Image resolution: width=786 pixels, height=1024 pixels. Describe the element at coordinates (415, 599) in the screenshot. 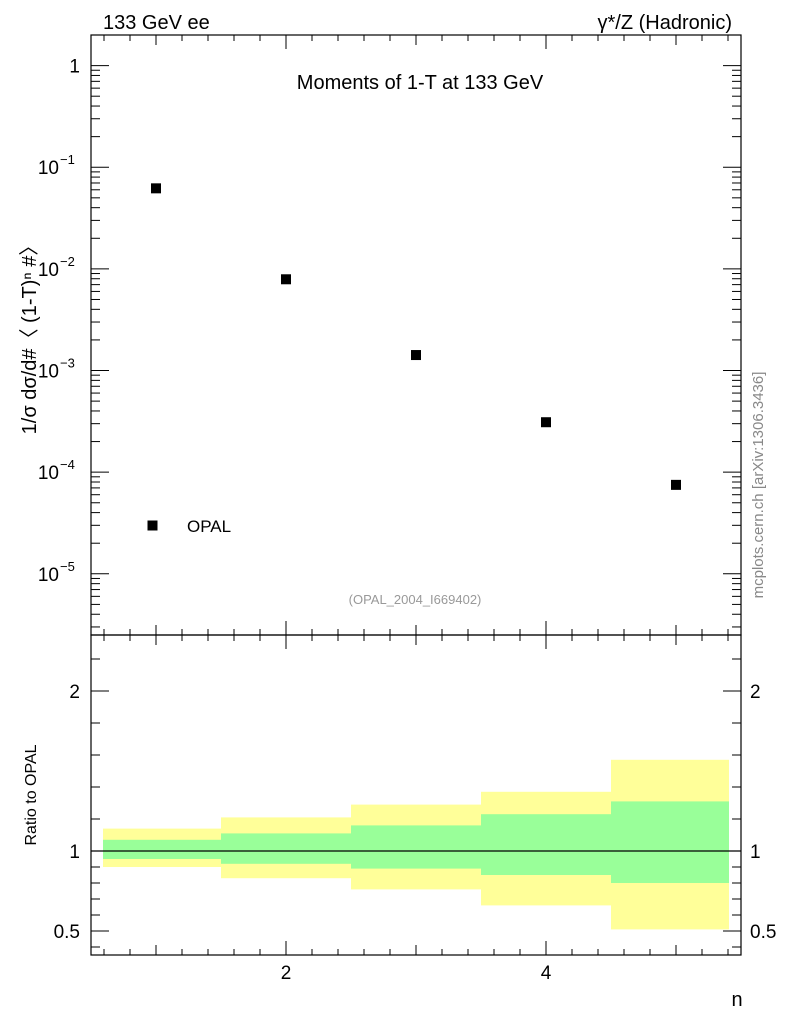

I see `analysis-id: (OPAL_2004_I669402)` at that location.